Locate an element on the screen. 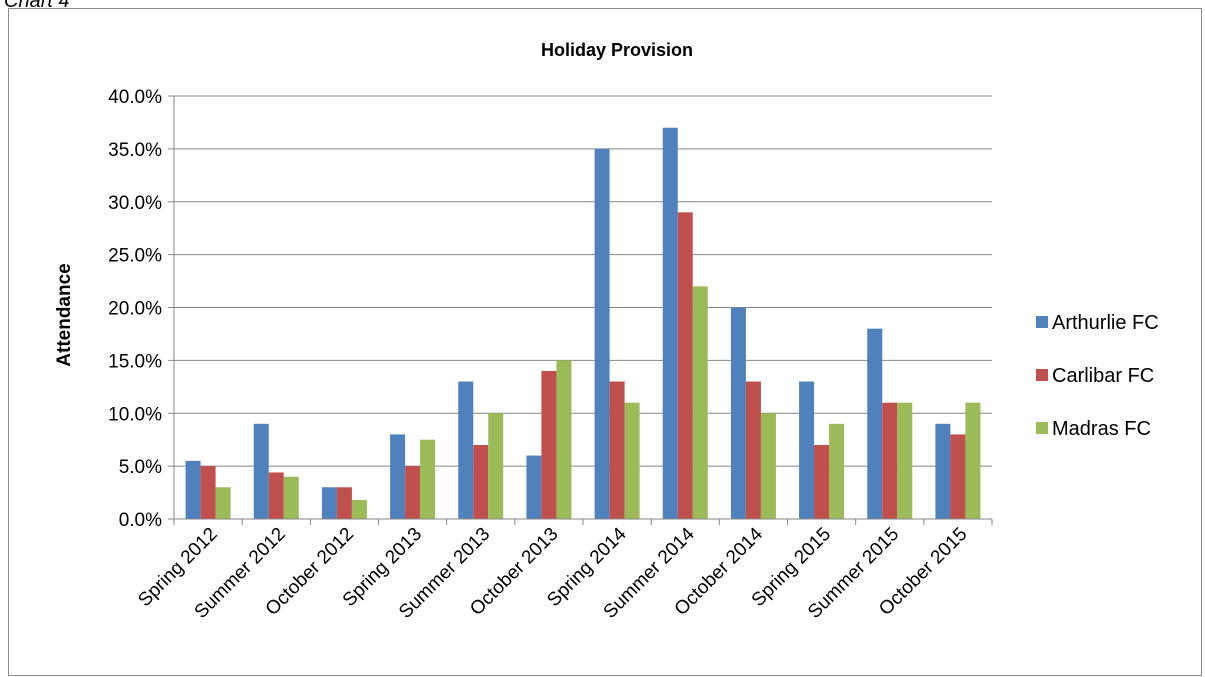 This screenshot has height=677, width=1205. y-tick-label: 15.0% is located at coordinates (135, 361).